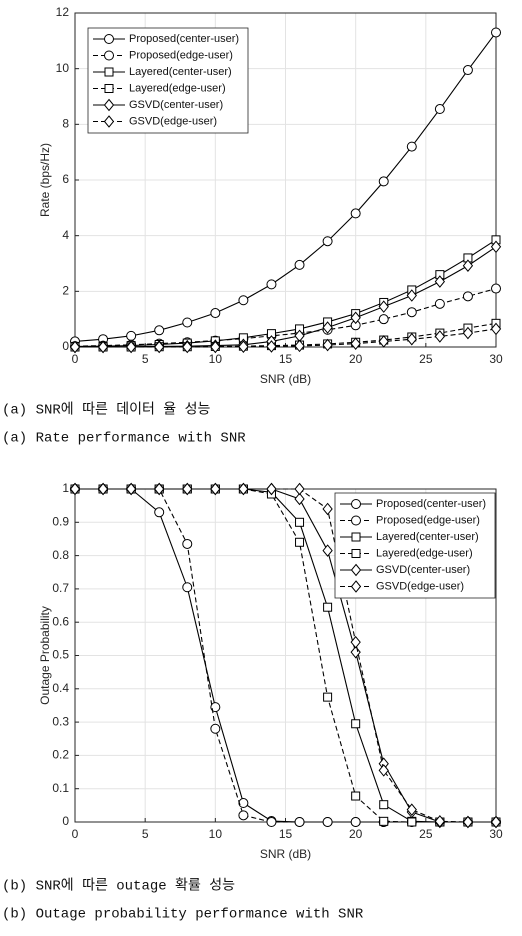 Image resolution: width=522 pixels, height=936 pixels. Describe the element at coordinates (426, 834) in the screenshot. I see `x-tick-label: 25` at that location.